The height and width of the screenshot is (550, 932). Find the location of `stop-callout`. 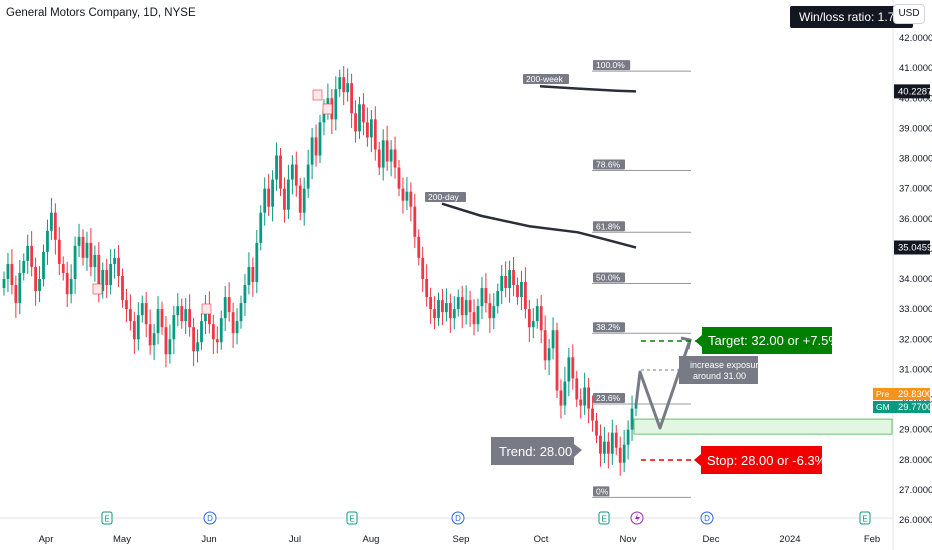

stop-callout is located at coordinates (761, 460).